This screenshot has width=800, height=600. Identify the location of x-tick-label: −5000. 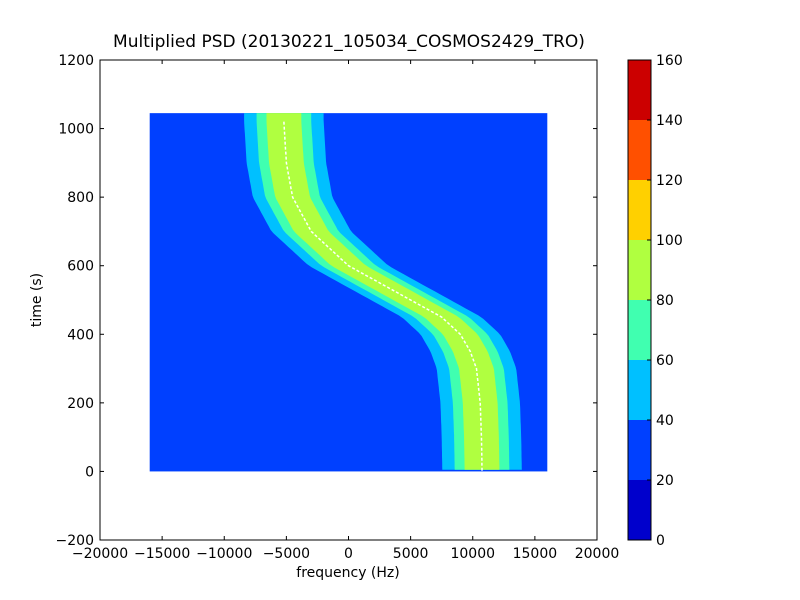
(286, 554).